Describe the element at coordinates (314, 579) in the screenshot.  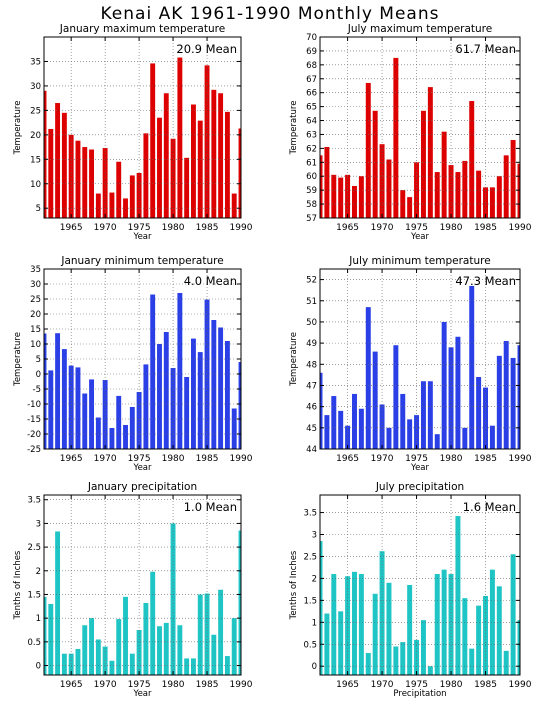
I see `jul-precip-ytick-label: 2` at that location.